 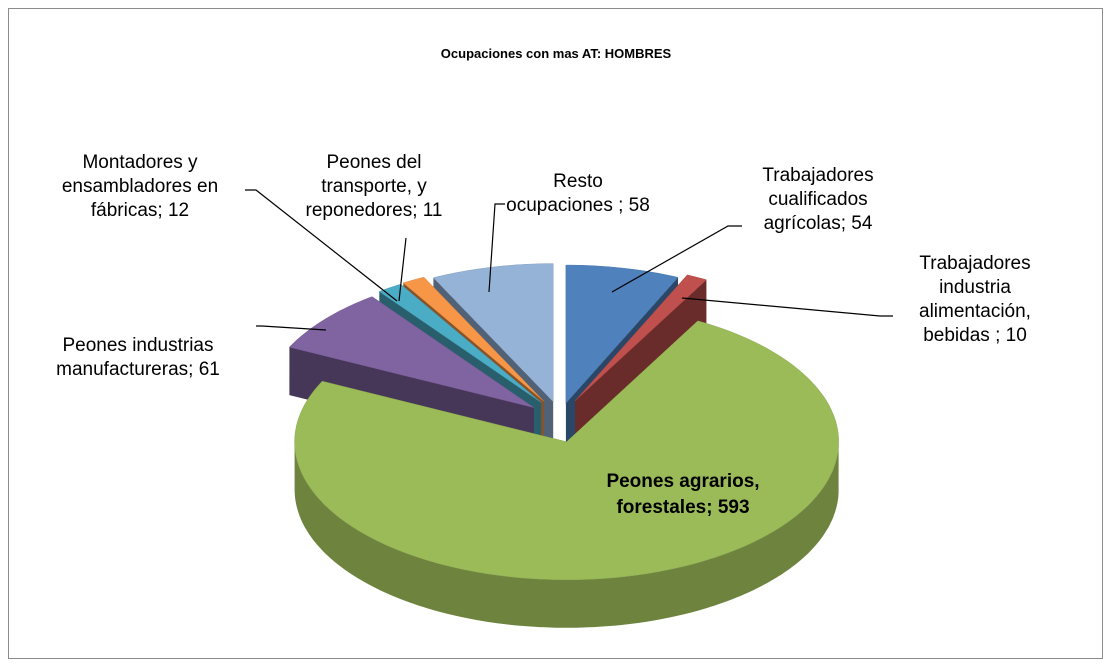 What do you see at coordinates (566, 534) in the screenshot?
I see `slice-side` at bounding box center [566, 534].